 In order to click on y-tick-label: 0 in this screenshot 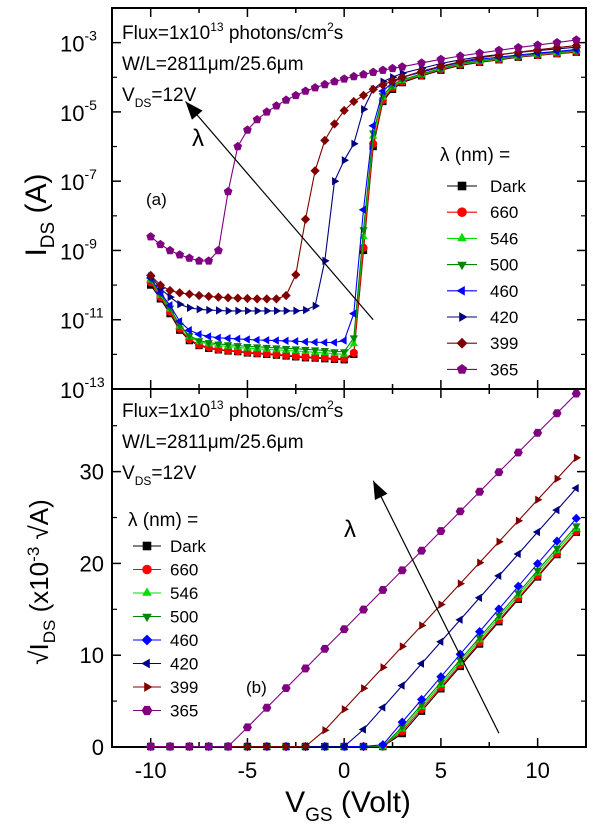, I will do `click(98, 747)`.